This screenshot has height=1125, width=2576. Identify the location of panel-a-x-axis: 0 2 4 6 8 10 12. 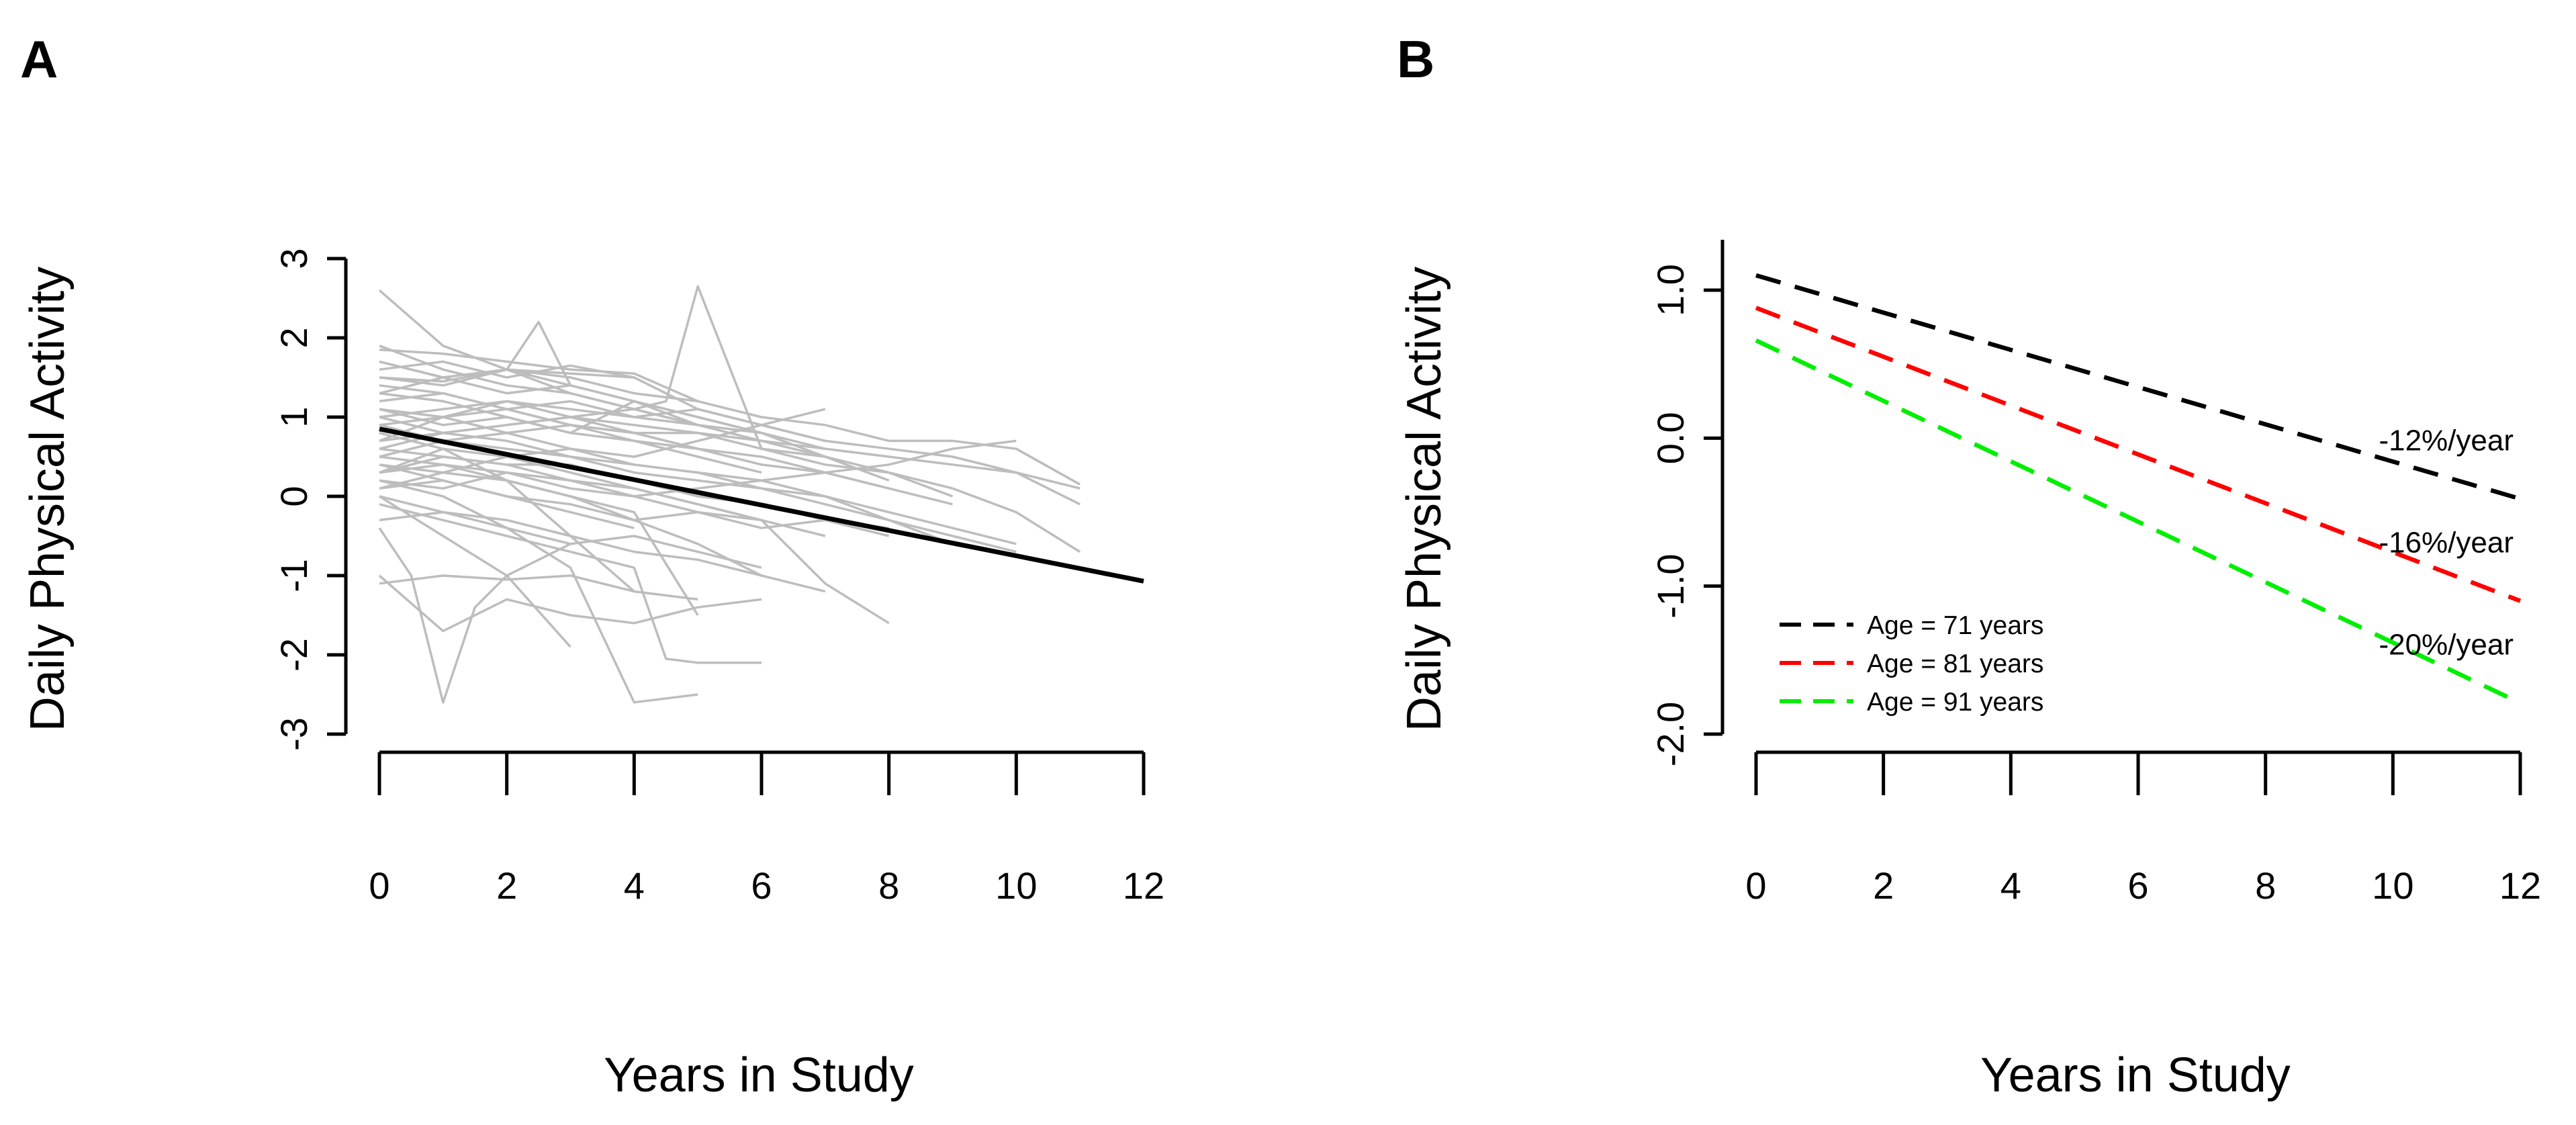
(766, 829).